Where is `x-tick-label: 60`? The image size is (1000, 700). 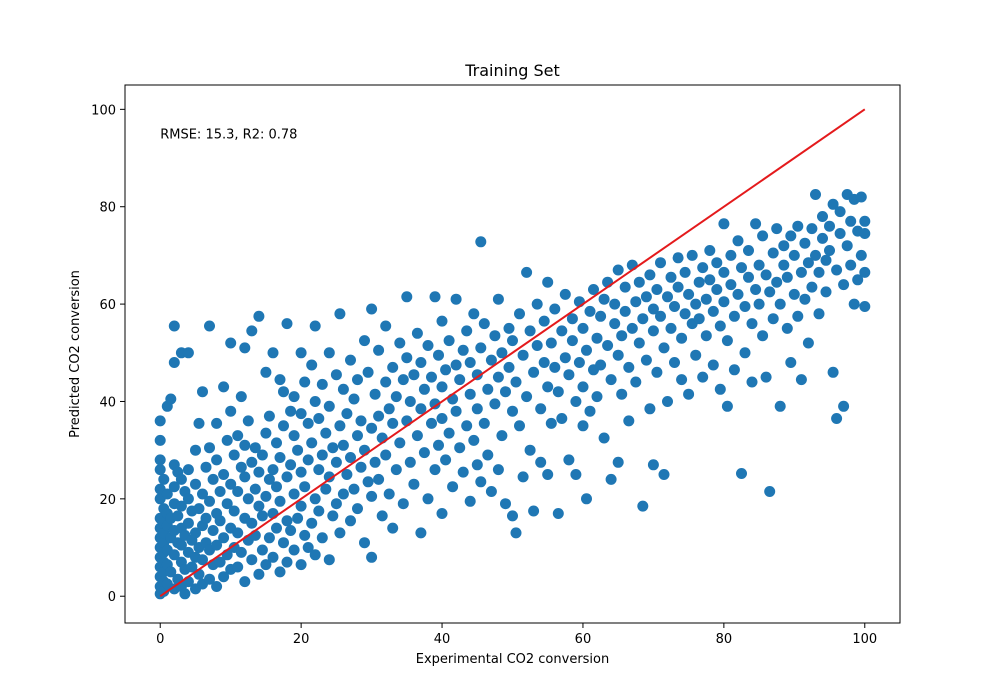
x-tick-label: 60 is located at coordinates (583, 639).